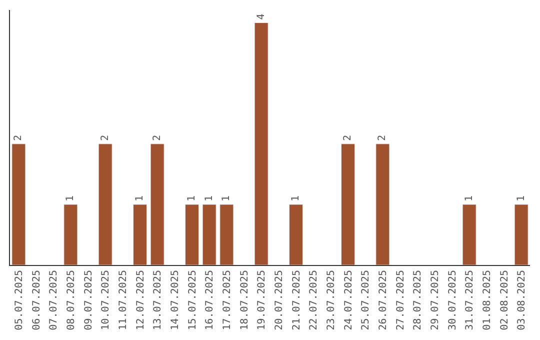 The height and width of the screenshot is (340, 540). I want to click on x-tick-label: 02.08.2025, so click(504, 300).